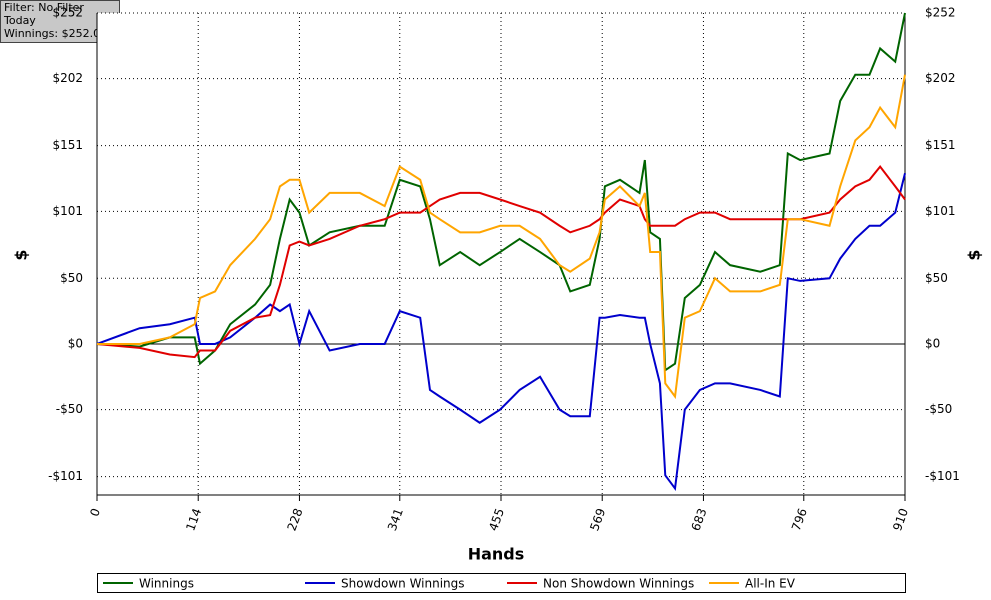 The width and height of the screenshot is (991, 600). Describe the element at coordinates (940, 145) in the screenshot. I see `y-tick-label-right: $151` at that location.